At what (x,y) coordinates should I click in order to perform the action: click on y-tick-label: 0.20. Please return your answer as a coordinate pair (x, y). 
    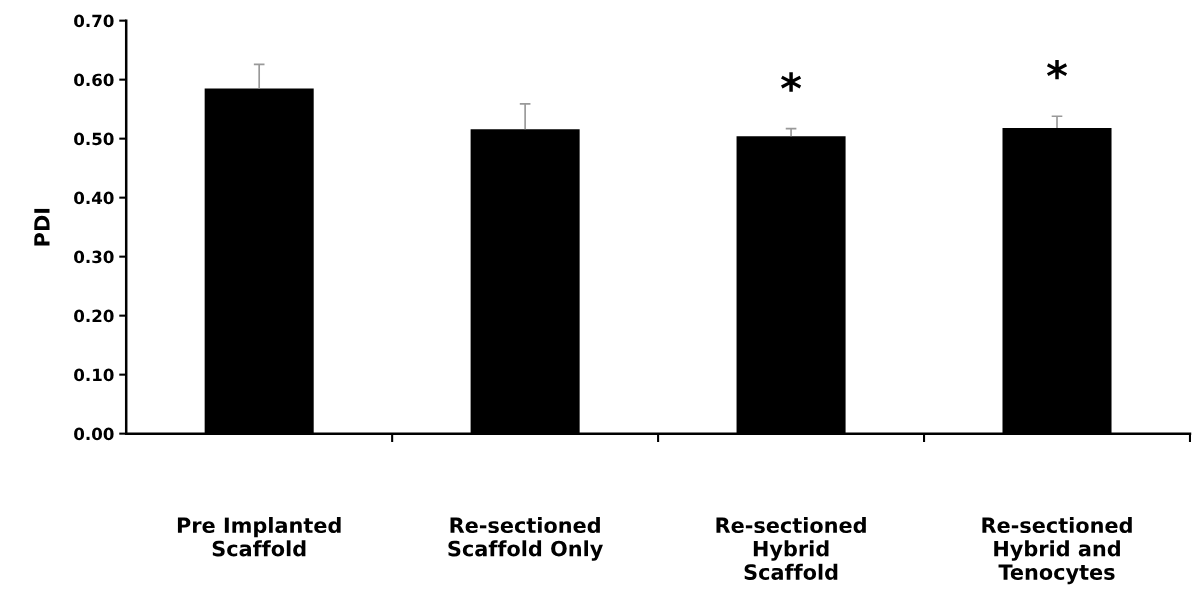
    Looking at the image, I should click on (94, 316).